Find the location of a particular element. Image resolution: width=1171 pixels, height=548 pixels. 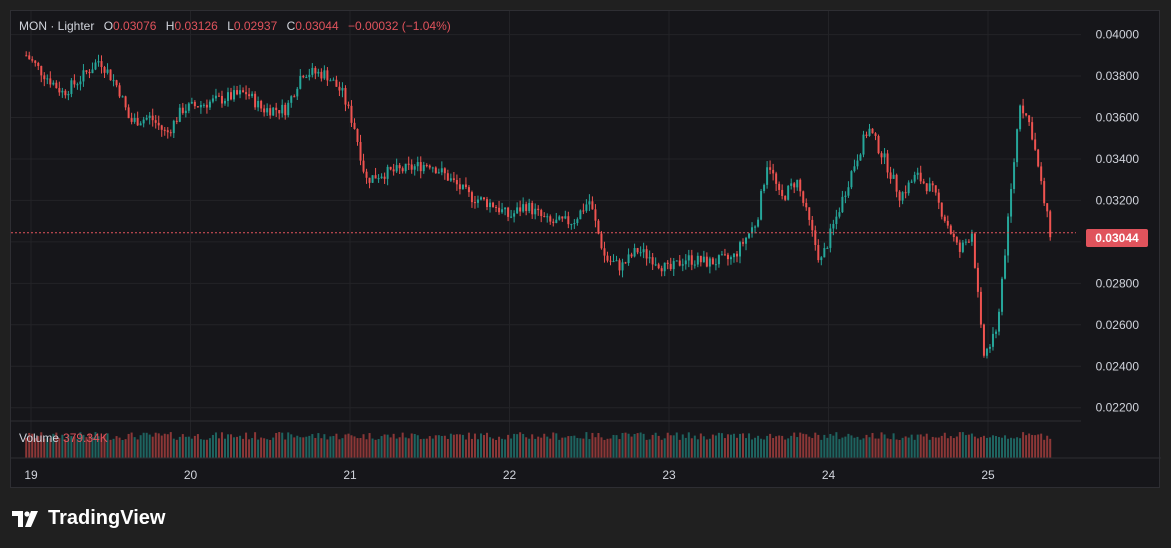

x-tick-label: 22 is located at coordinates (510, 475).